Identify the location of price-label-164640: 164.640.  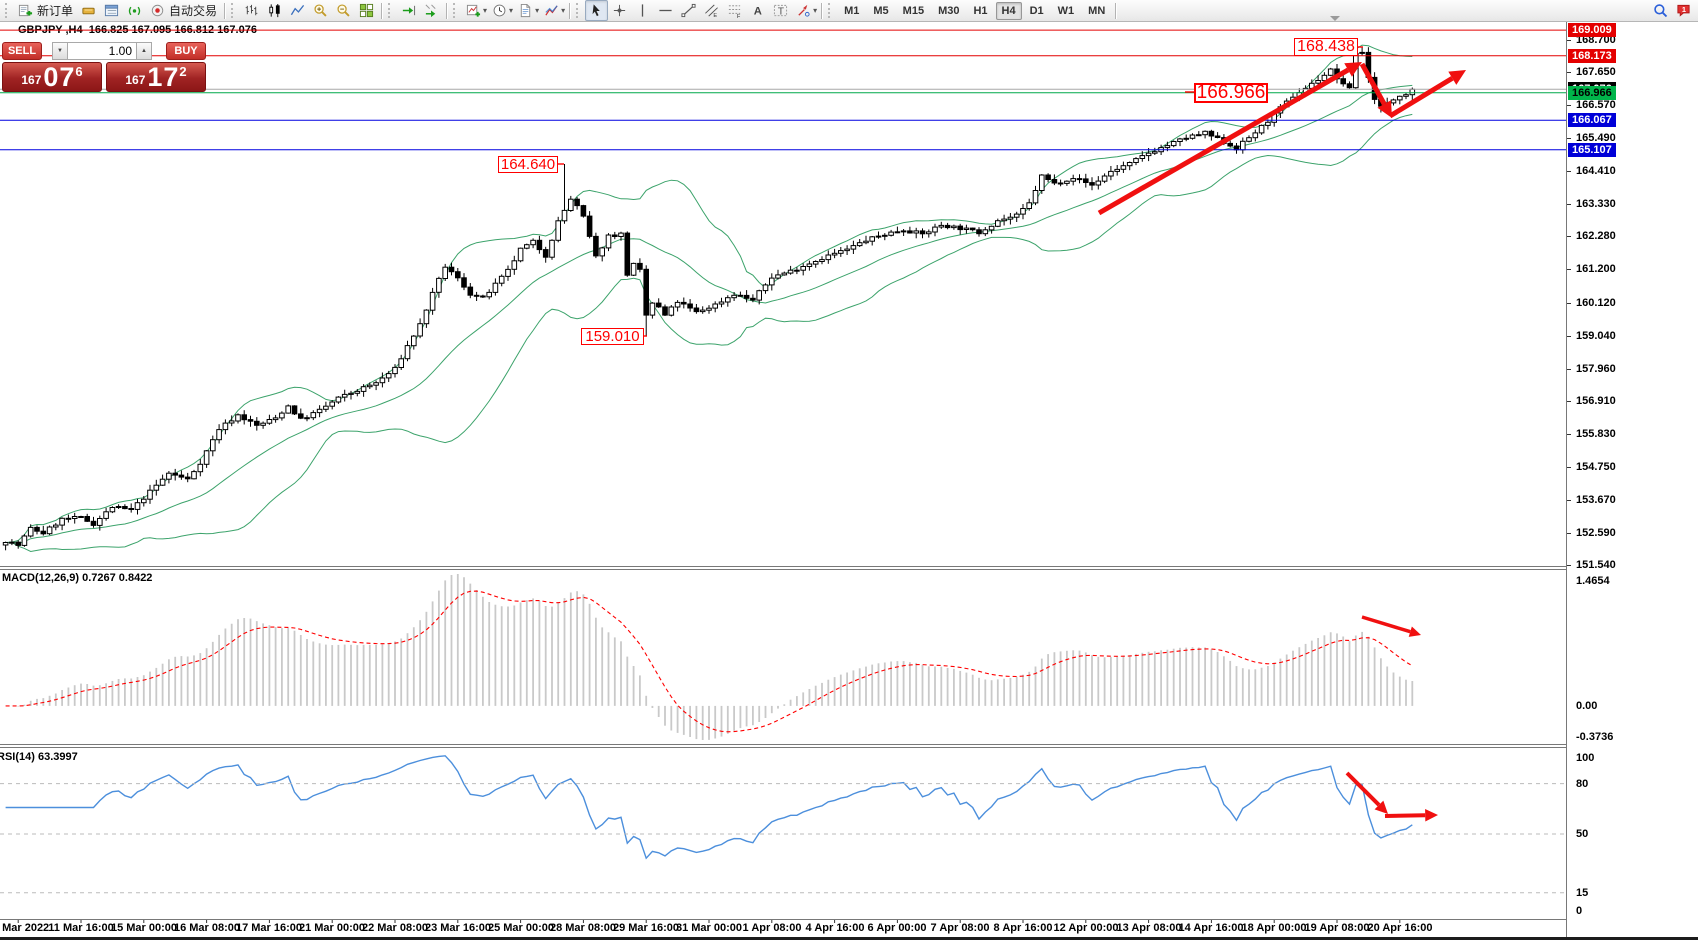
(528, 164).